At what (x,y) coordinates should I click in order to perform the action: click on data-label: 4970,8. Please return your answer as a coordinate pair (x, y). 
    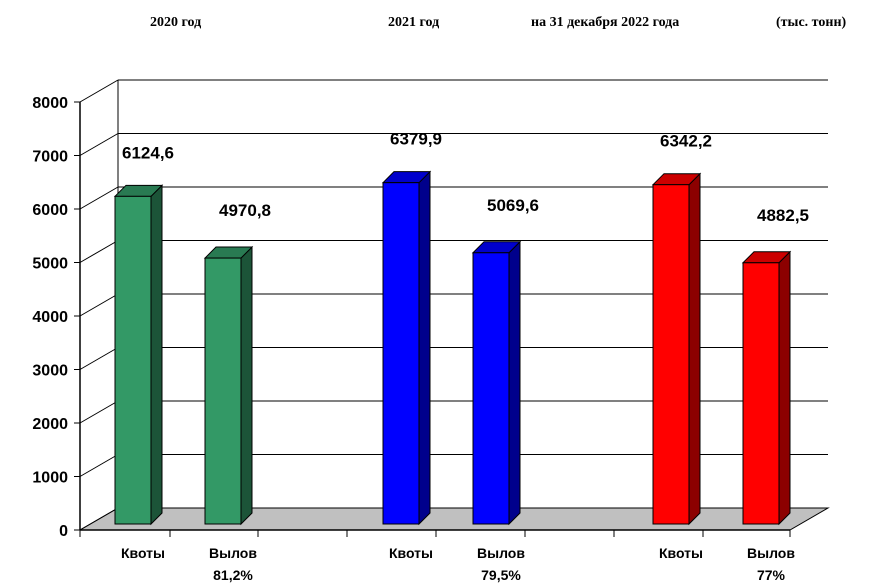
    Looking at the image, I should click on (245, 210).